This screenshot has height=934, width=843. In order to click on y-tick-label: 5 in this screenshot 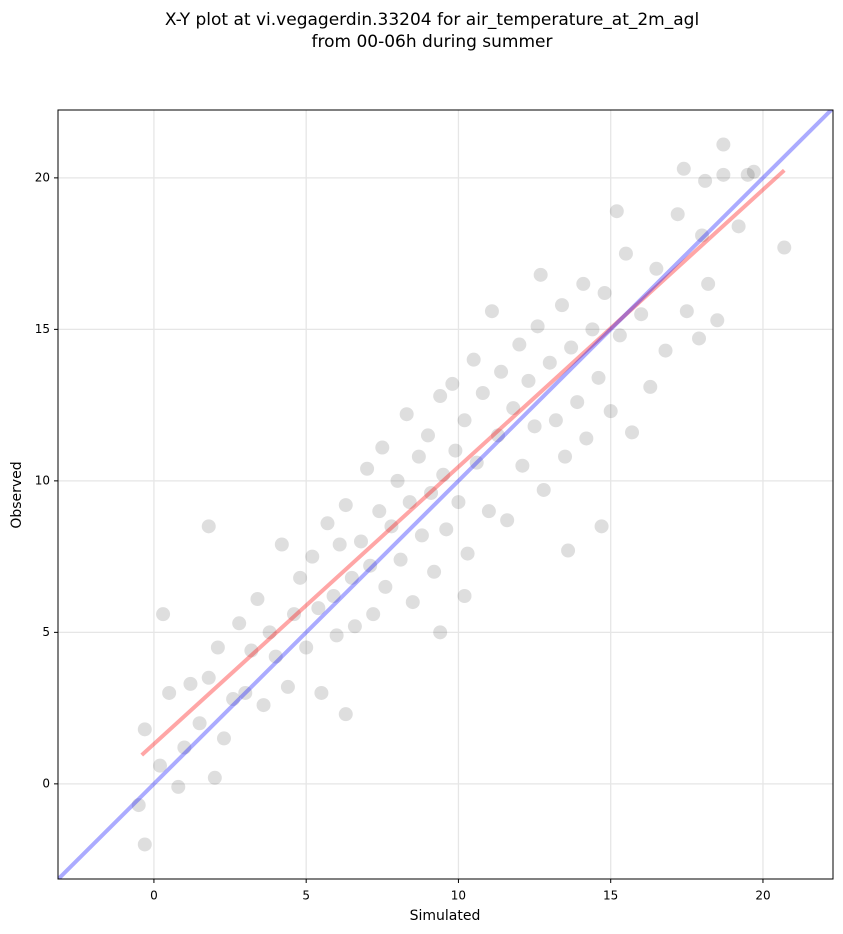, I will do `click(46, 632)`.